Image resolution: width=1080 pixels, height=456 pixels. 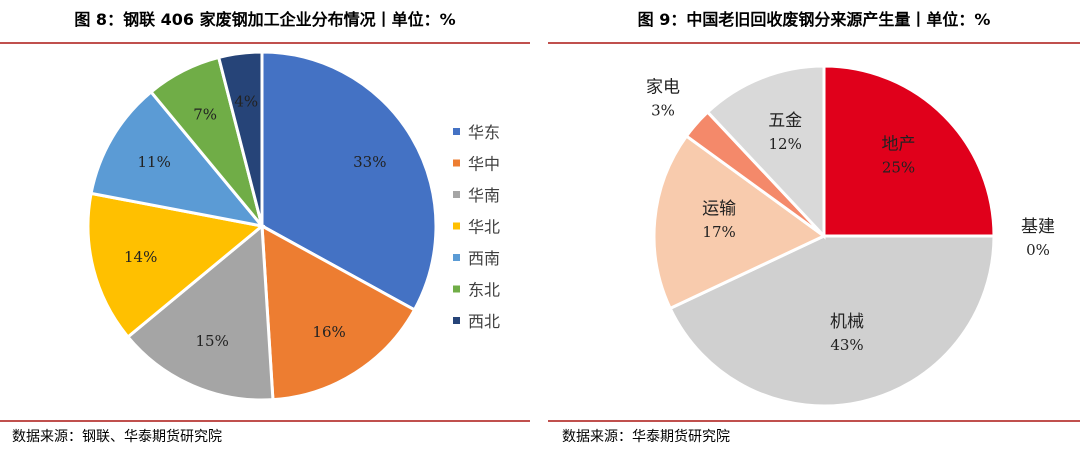 I want to click on left-figure-title: 图 8：钢联 406 家废钢加工企业分布情况丨单位：%, so click(x=265, y=19).